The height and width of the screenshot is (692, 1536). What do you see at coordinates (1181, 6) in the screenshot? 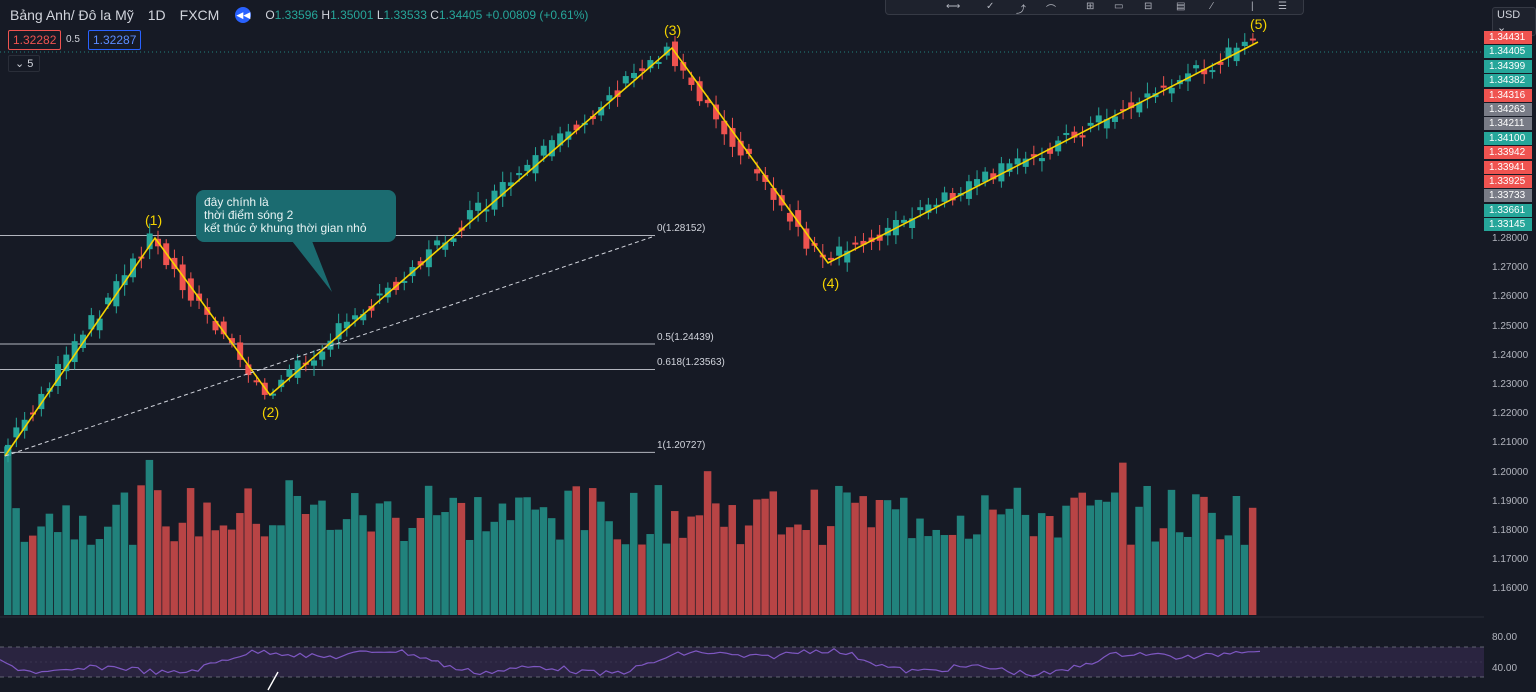
I see `ruler-icon: ▤` at bounding box center [1181, 6].